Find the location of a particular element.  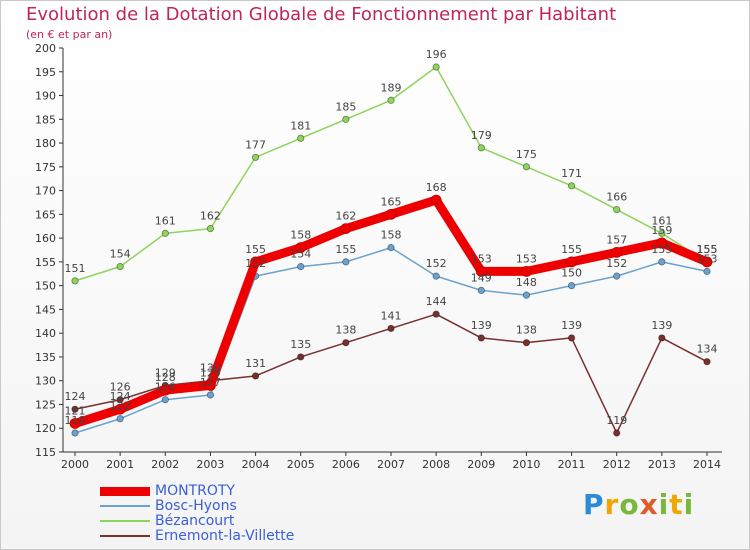

data-label-b-zancourt: 175 is located at coordinates (526, 154).